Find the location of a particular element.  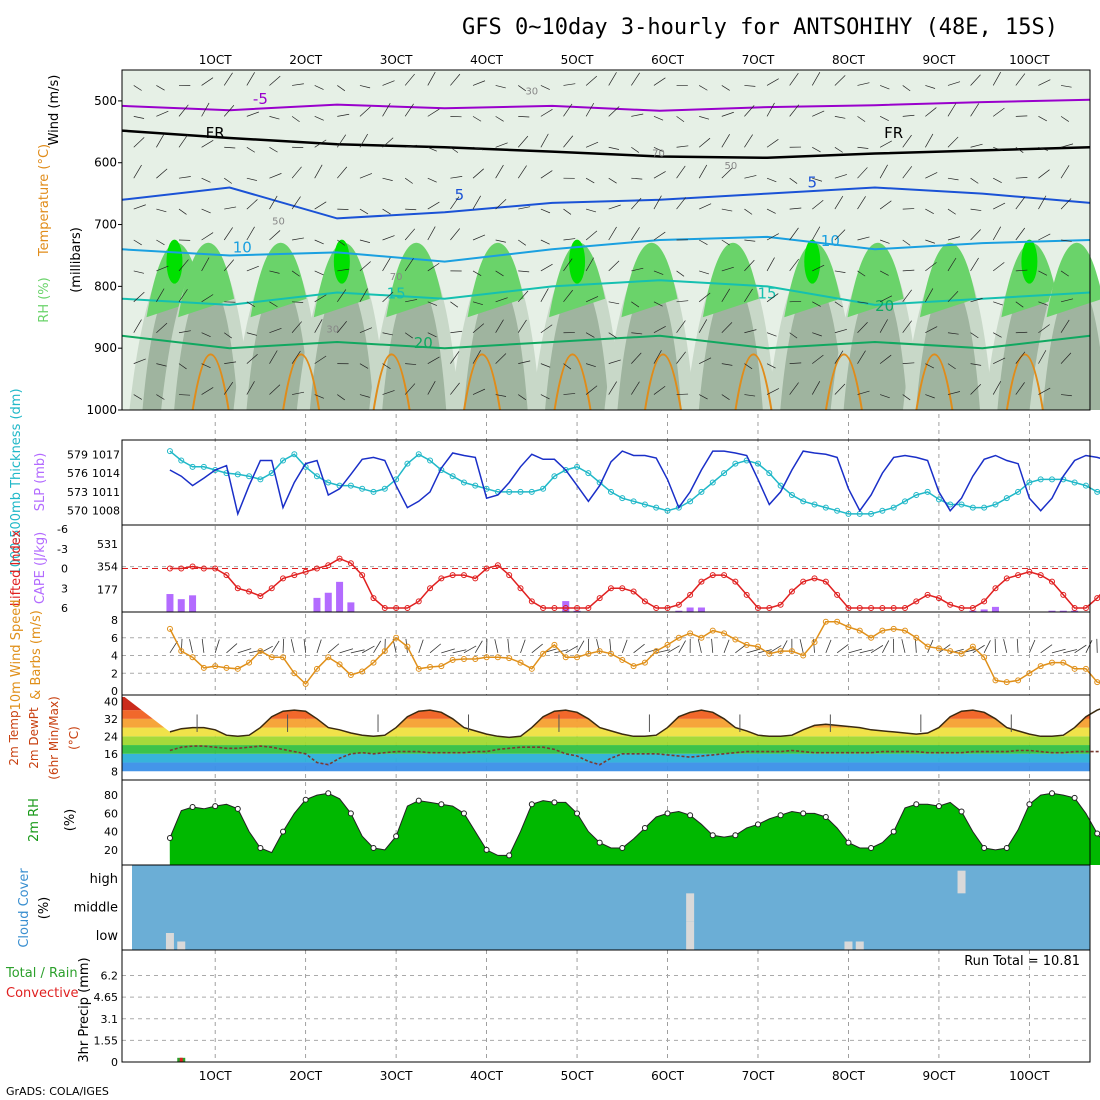

wind-tick: 0 is located at coordinates (114, 691).